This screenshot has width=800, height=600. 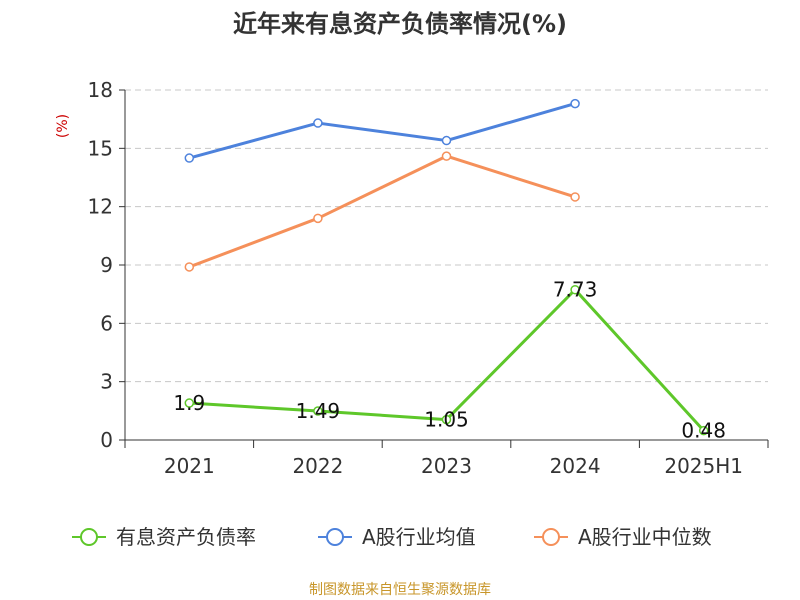 What do you see at coordinates (317, 466) in the screenshot?
I see `x-tick-label: 2022` at bounding box center [317, 466].